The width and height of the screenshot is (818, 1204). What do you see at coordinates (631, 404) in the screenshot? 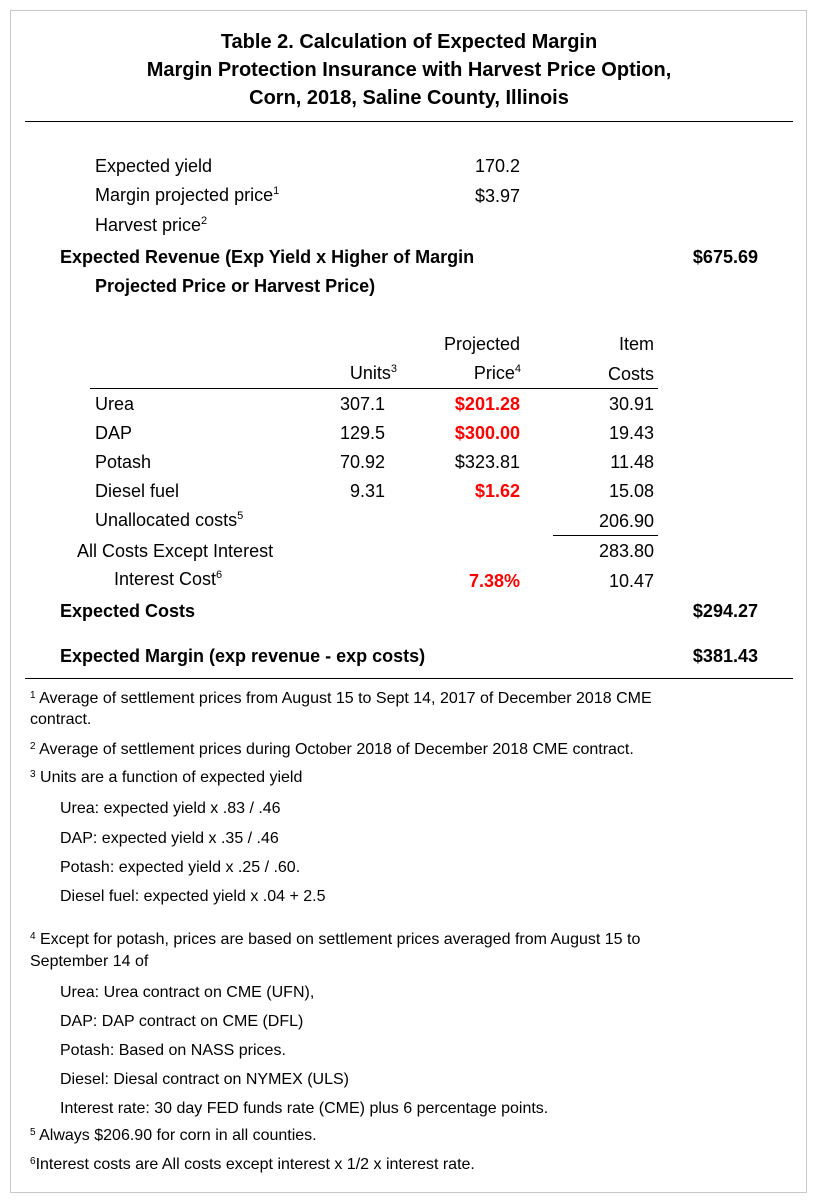
I see `row-cost: 30.91` at bounding box center [631, 404].